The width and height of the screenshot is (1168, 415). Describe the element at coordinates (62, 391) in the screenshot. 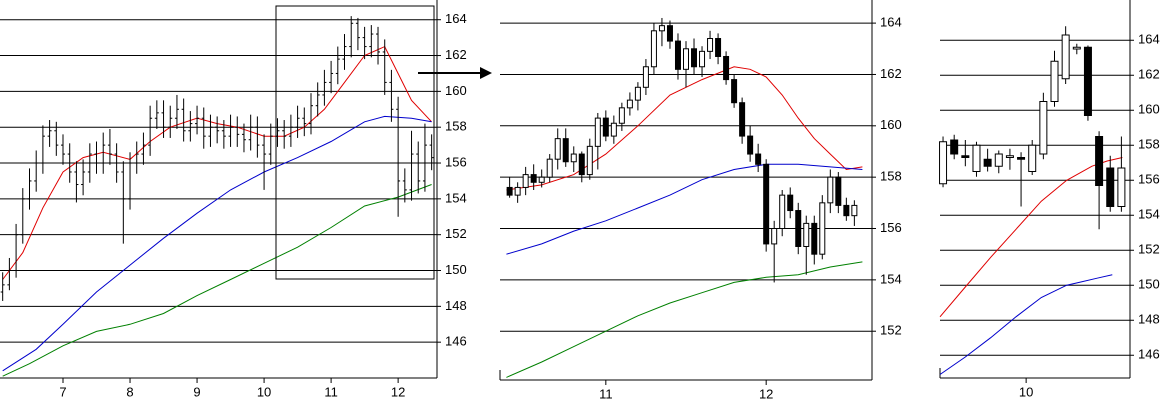

I see `x-tick-label: 7` at that location.